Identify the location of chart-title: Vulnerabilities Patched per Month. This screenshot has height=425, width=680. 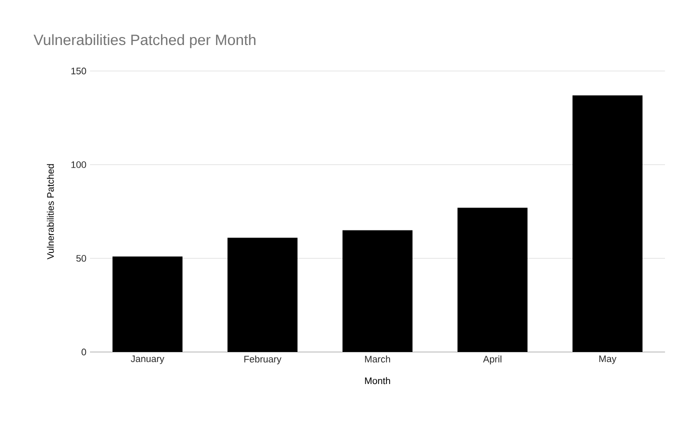
(145, 41).